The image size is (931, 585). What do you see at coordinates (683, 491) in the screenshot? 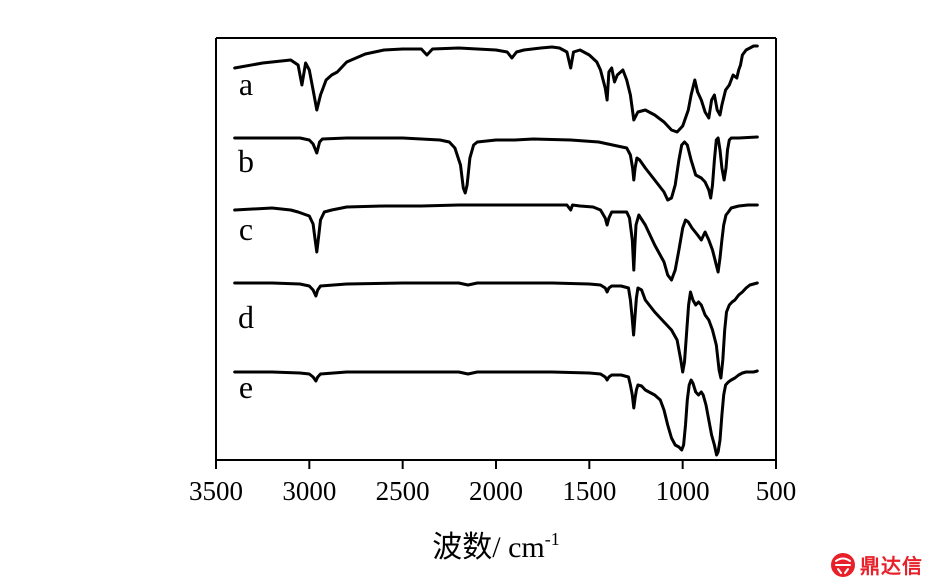
I see `x-tick-label-1000: 1000` at bounding box center [683, 491].